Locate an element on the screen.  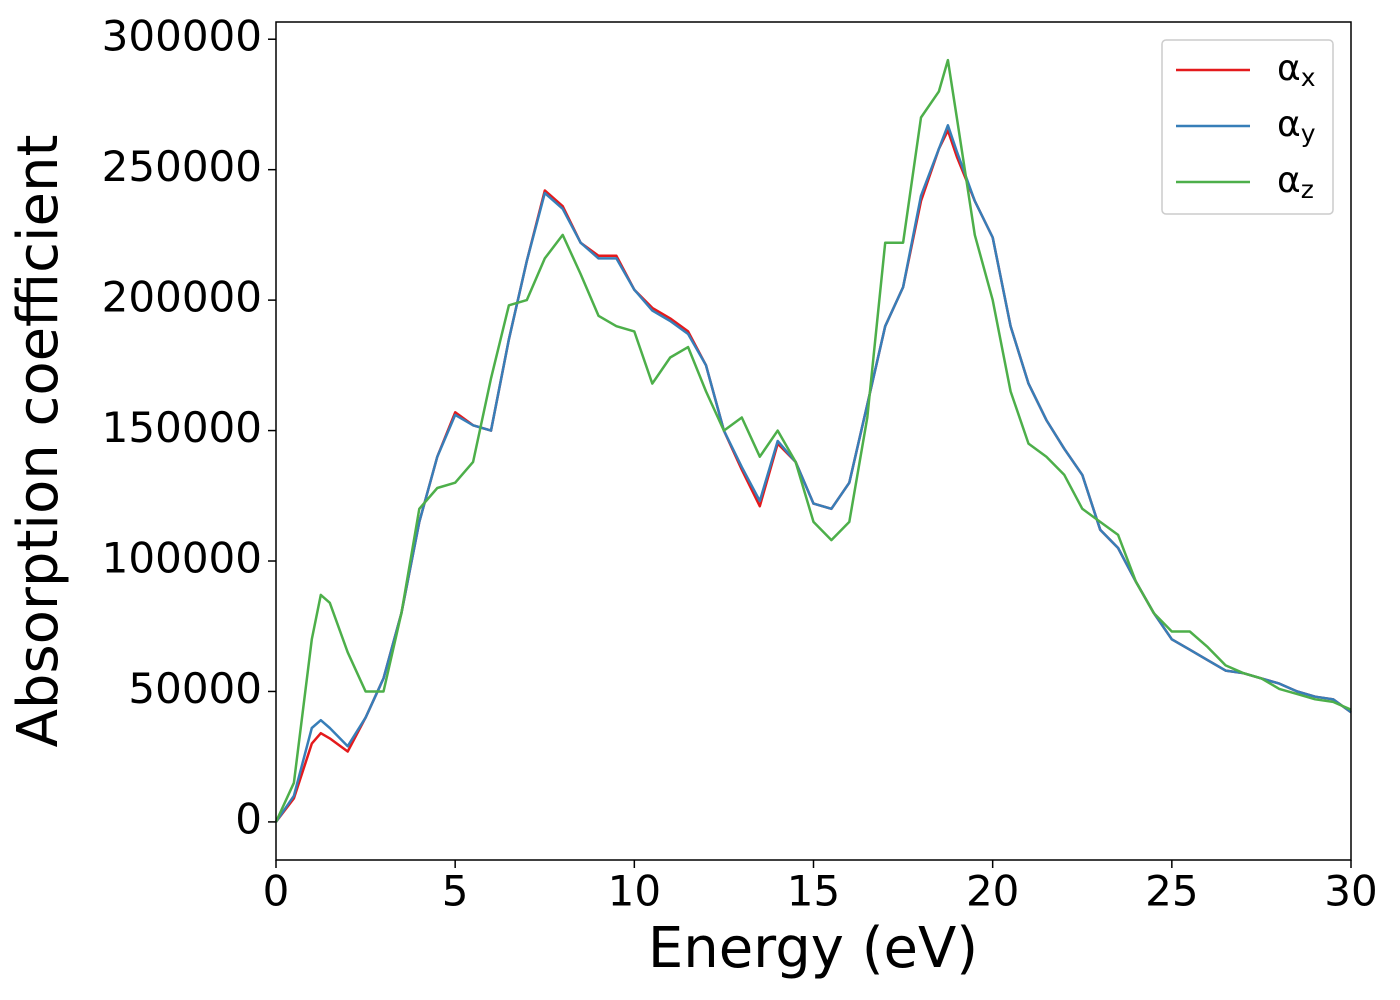
x-tick-label: 15 is located at coordinates (813, 891).